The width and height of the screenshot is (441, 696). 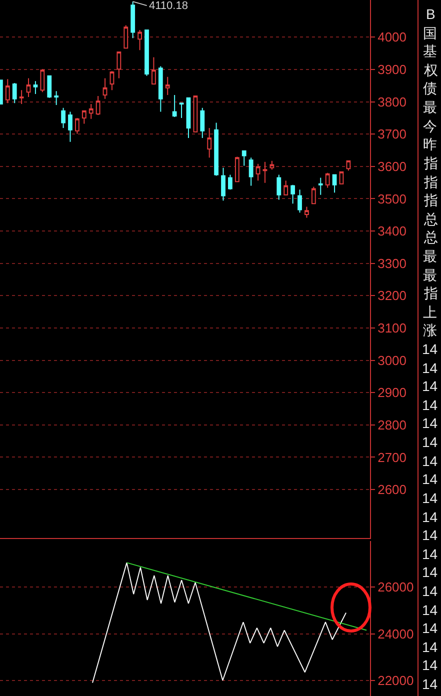 I want to click on text: 权, so click(x=430, y=70).